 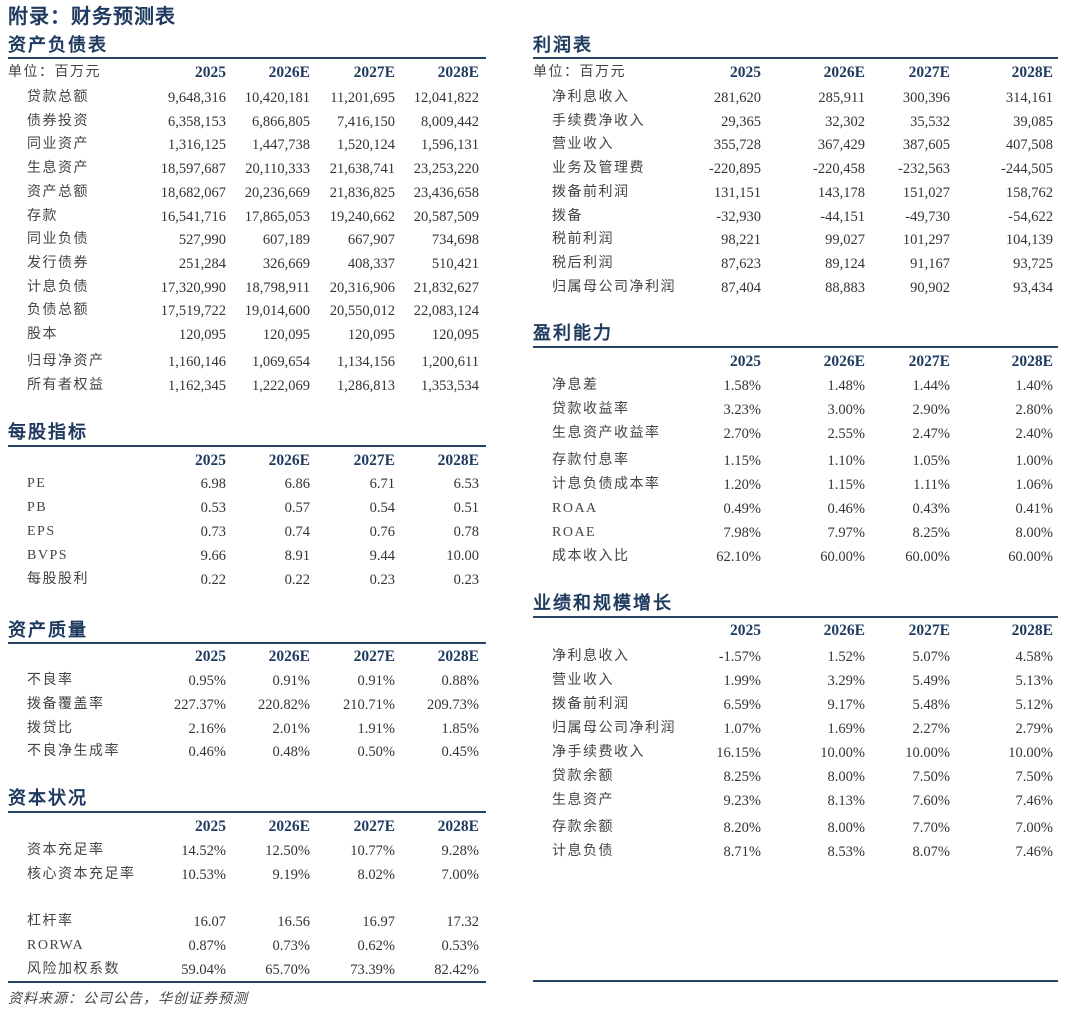 What do you see at coordinates (540, 532) in the screenshot?
I see `table-row: EPS 0.73 0.74 0.76 0.78` at bounding box center [540, 532].